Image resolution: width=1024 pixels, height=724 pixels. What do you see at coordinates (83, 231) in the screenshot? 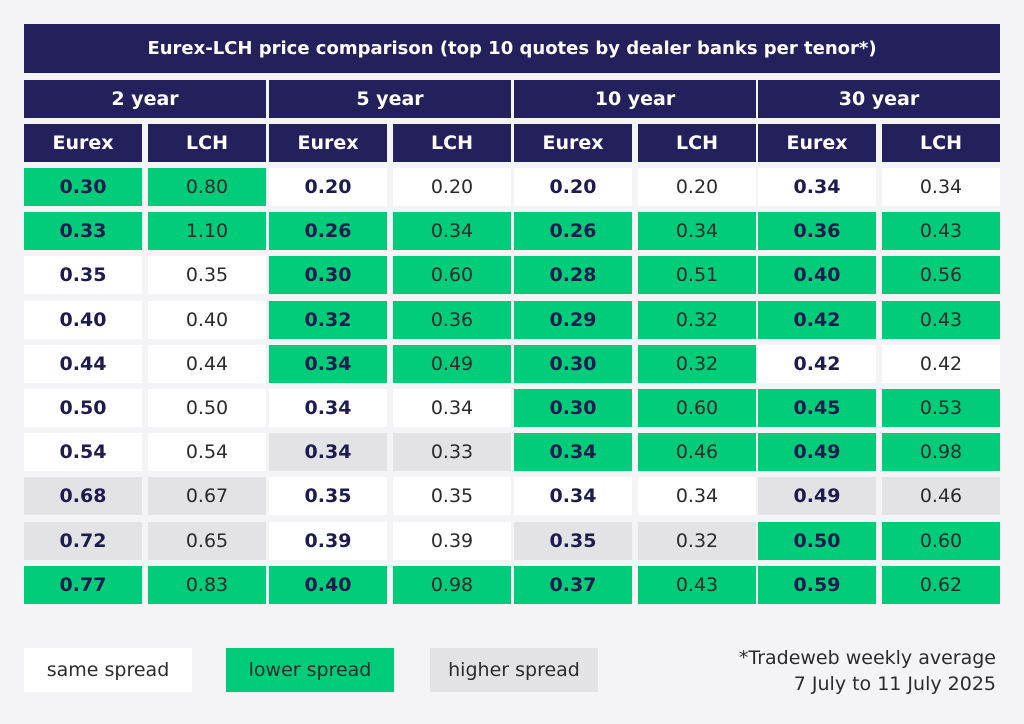
I see `table-cell-eurex: 0.33` at bounding box center [83, 231].